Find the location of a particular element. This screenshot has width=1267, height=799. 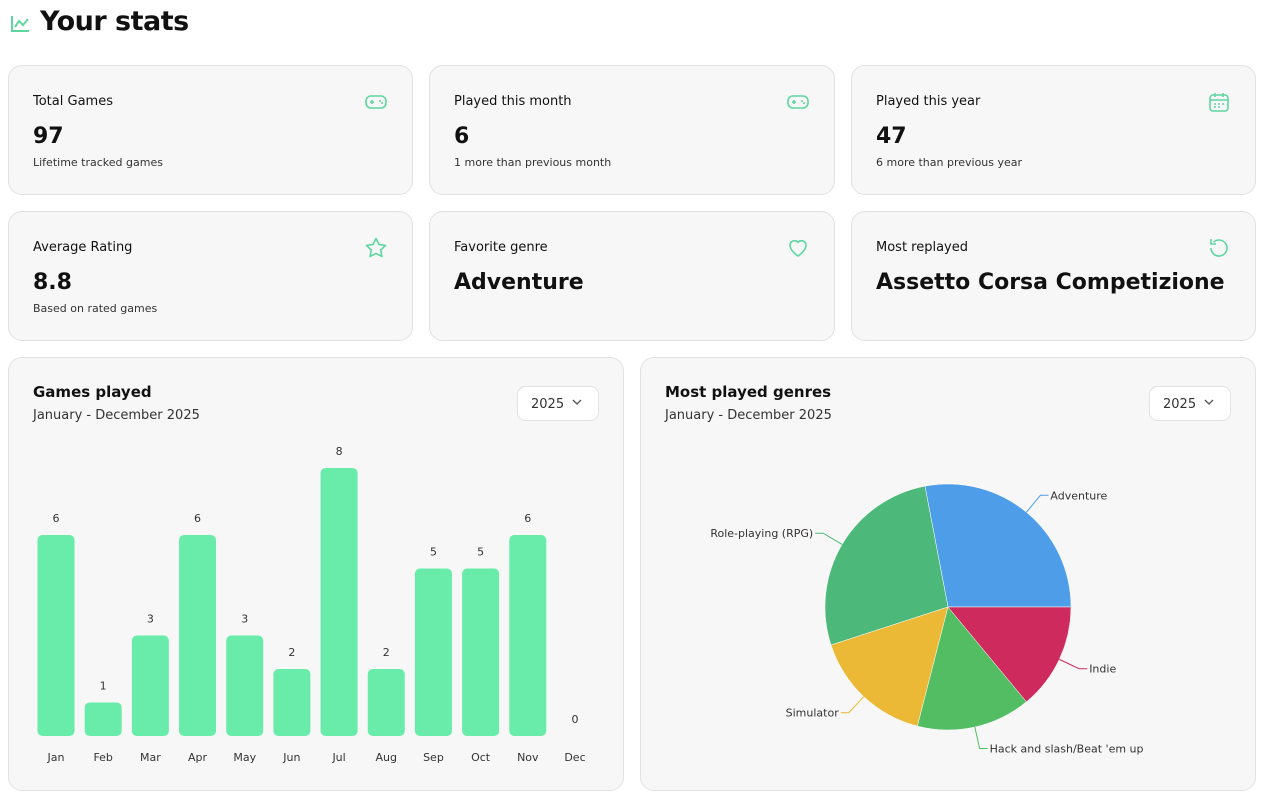

card-label: Played this year is located at coordinates (928, 101).